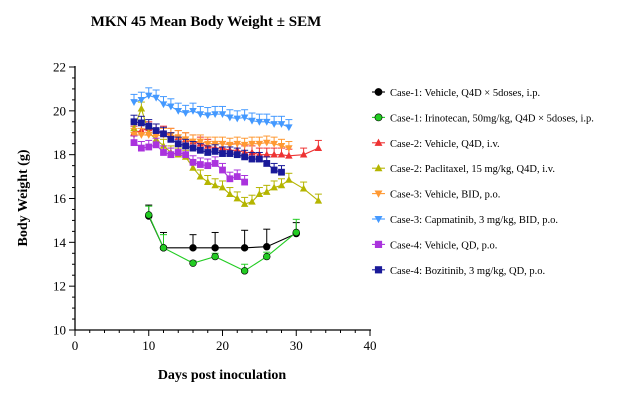 This screenshot has height=411, width=637. I want to click on y-tick-label: 12, so click(59, 286).